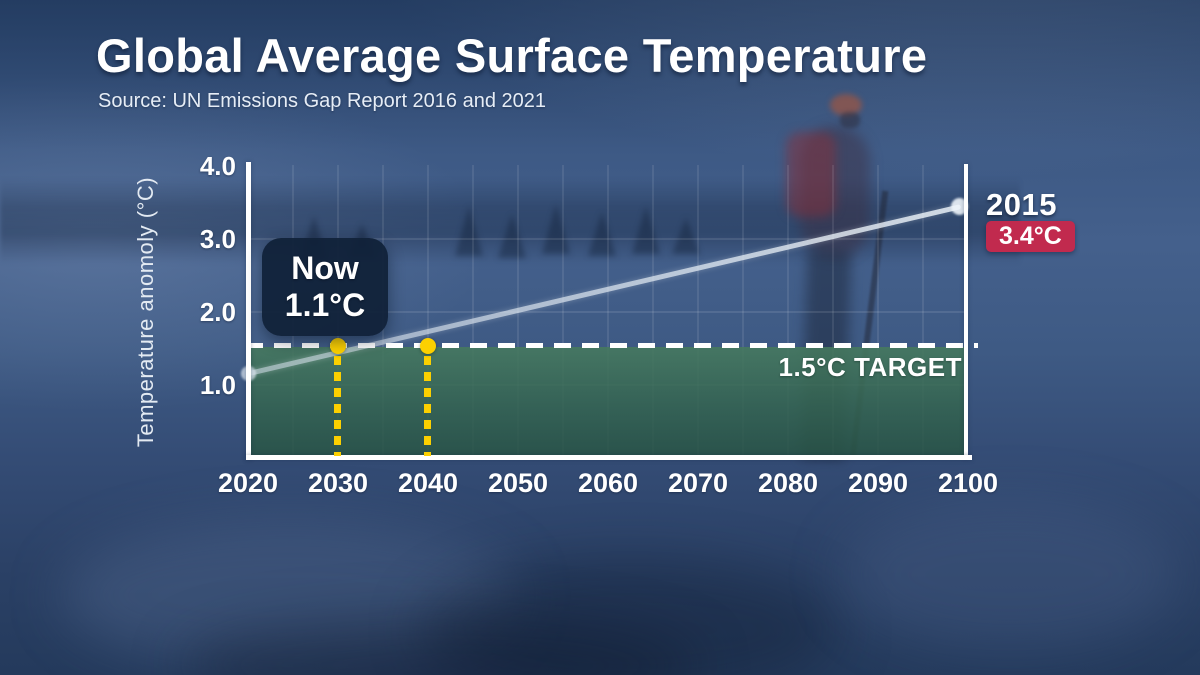  I want to click on x-tick-2020: 2020, so click(248, 483).